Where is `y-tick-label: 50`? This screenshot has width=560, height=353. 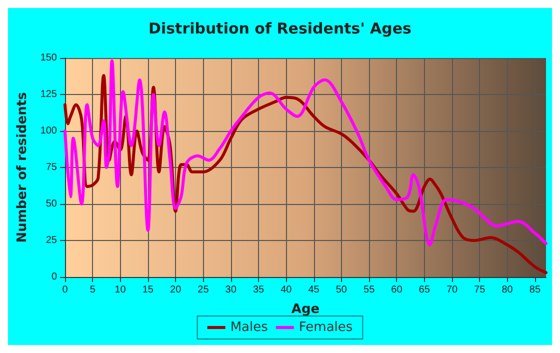
y-tick-label: 50 is located at coordinates (52, 204).